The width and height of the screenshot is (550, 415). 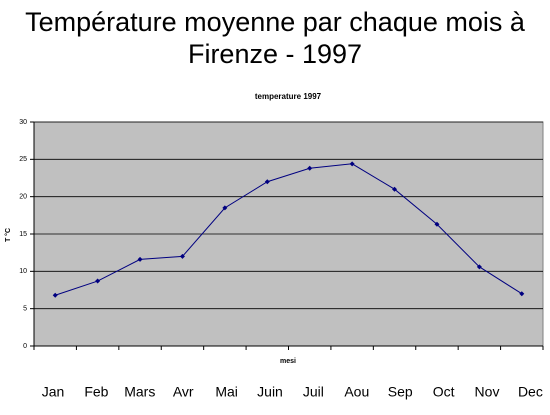 I want to click on y-tick-label: 15, so click(x=23, y=234).